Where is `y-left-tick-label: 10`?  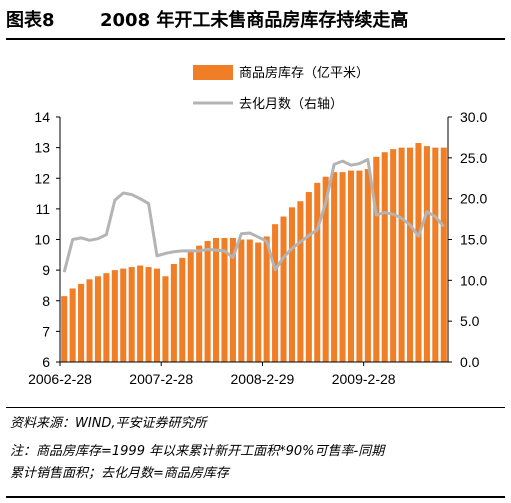
y-left-tick-label: 10 is located at coordinates (42, 240).